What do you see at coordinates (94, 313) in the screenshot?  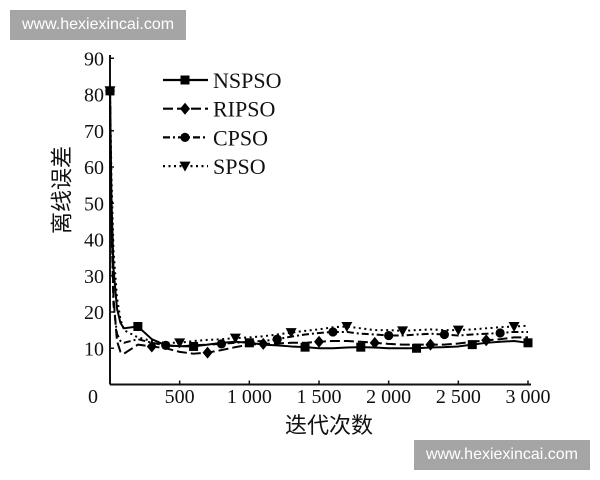 I see `y-tick-label: 20` at bounding box center [94, 313].